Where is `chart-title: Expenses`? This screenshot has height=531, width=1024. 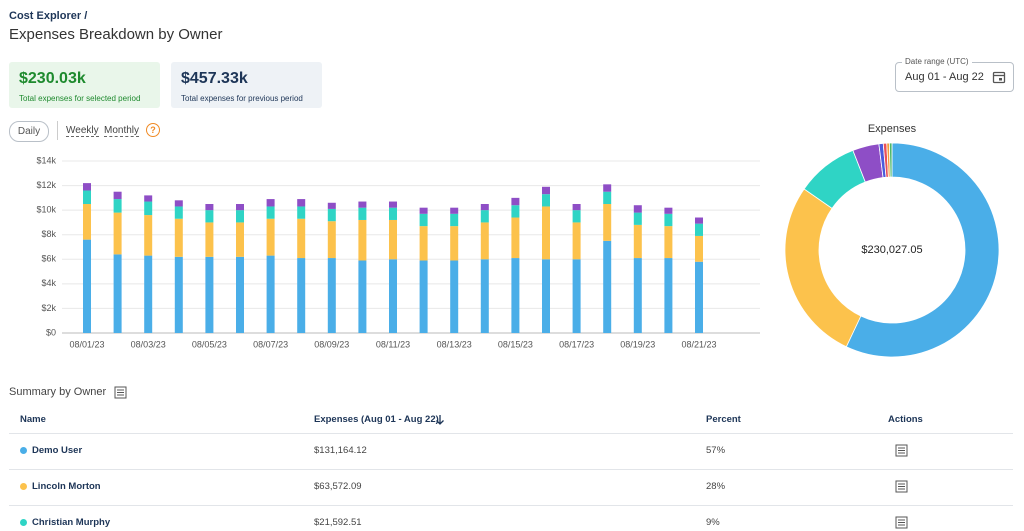
chart-title: Expenses is located at coordinates (892, 129).